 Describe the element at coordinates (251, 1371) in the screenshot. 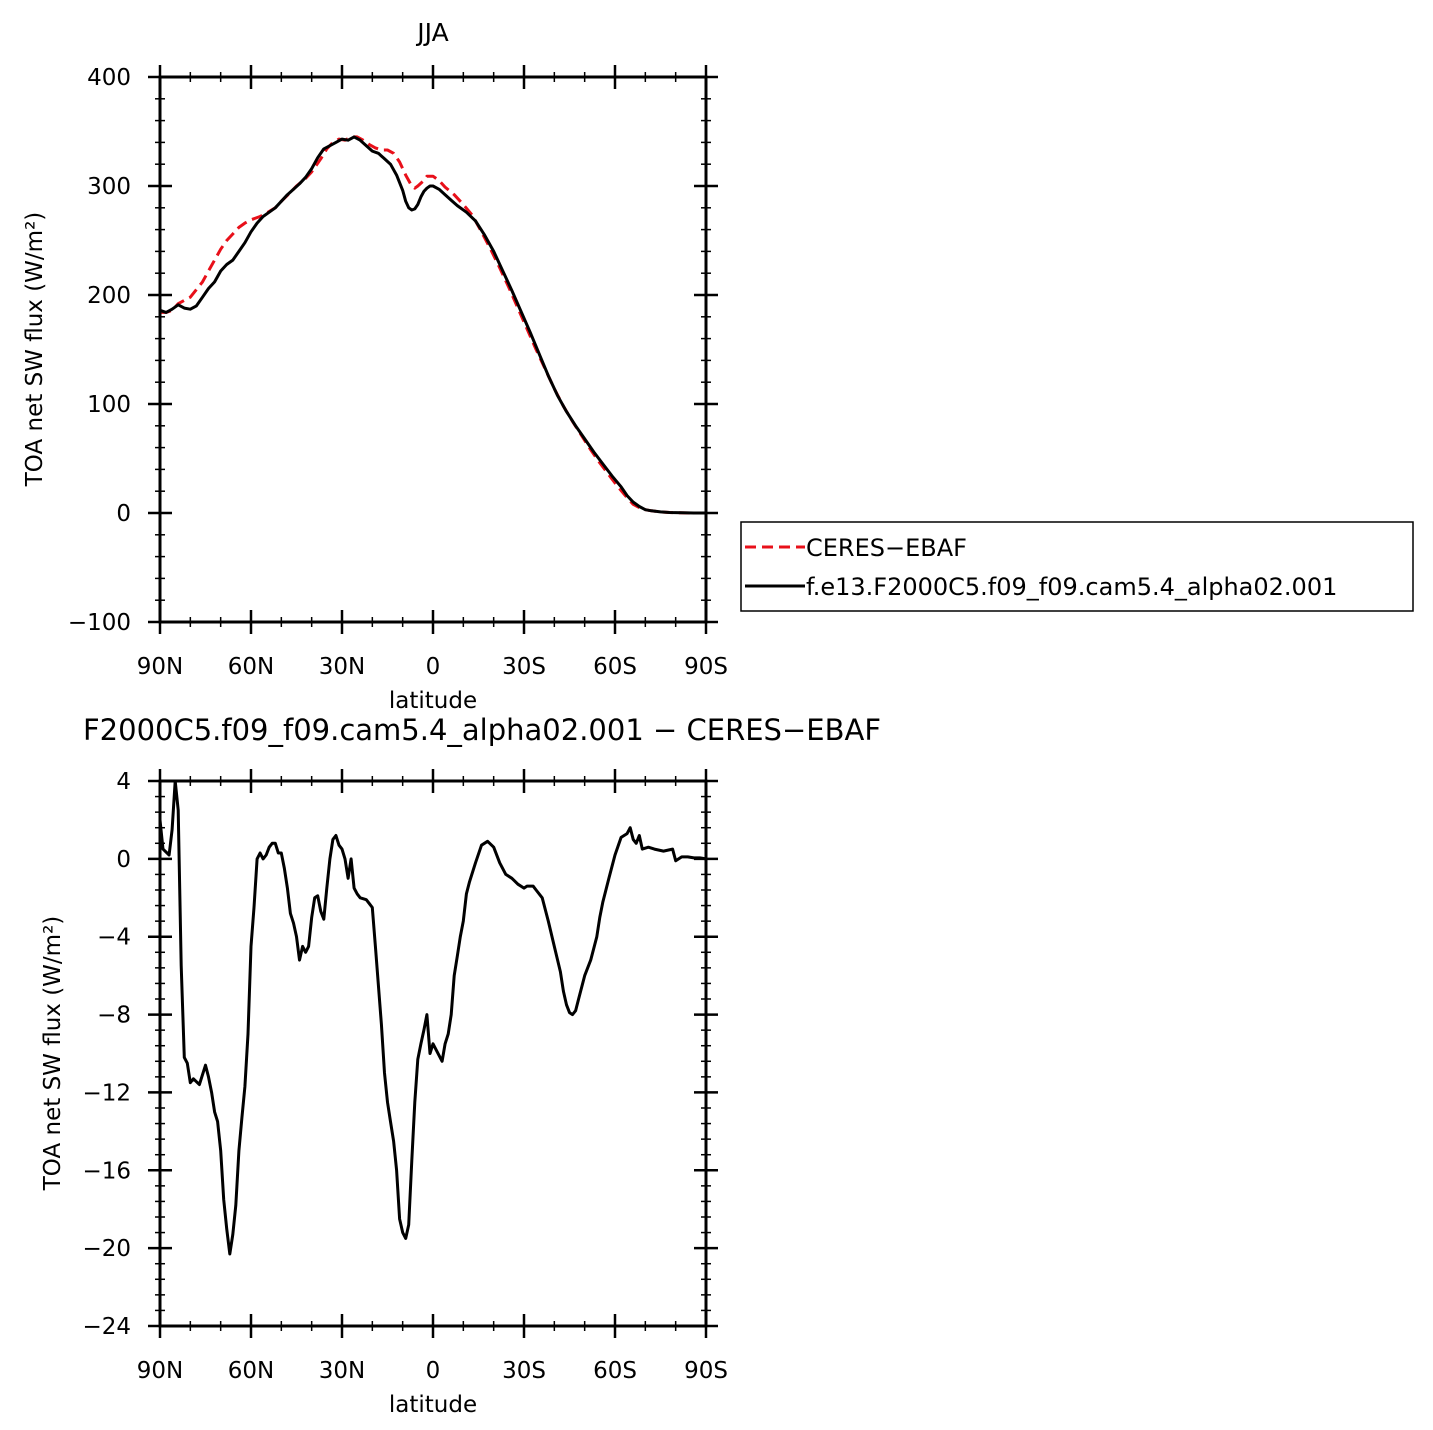

I see `bottom-x-tick-label: 60N` at that location.